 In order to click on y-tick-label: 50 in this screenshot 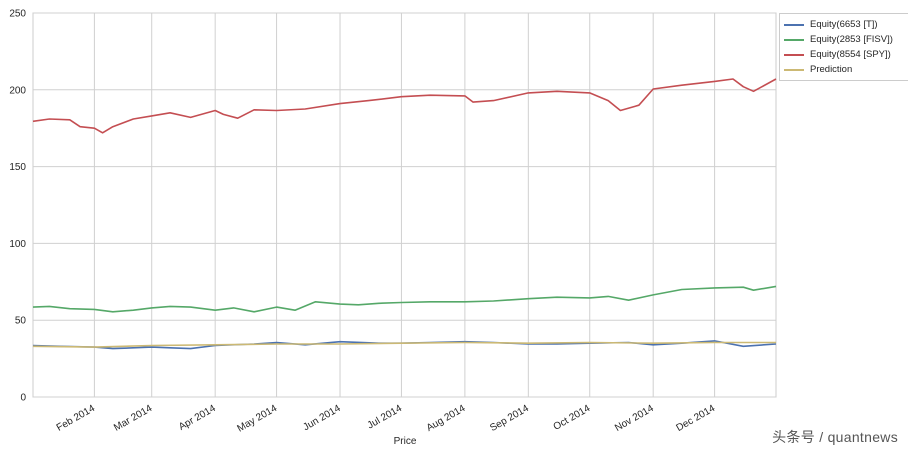, I will do `click(21, 321)`.